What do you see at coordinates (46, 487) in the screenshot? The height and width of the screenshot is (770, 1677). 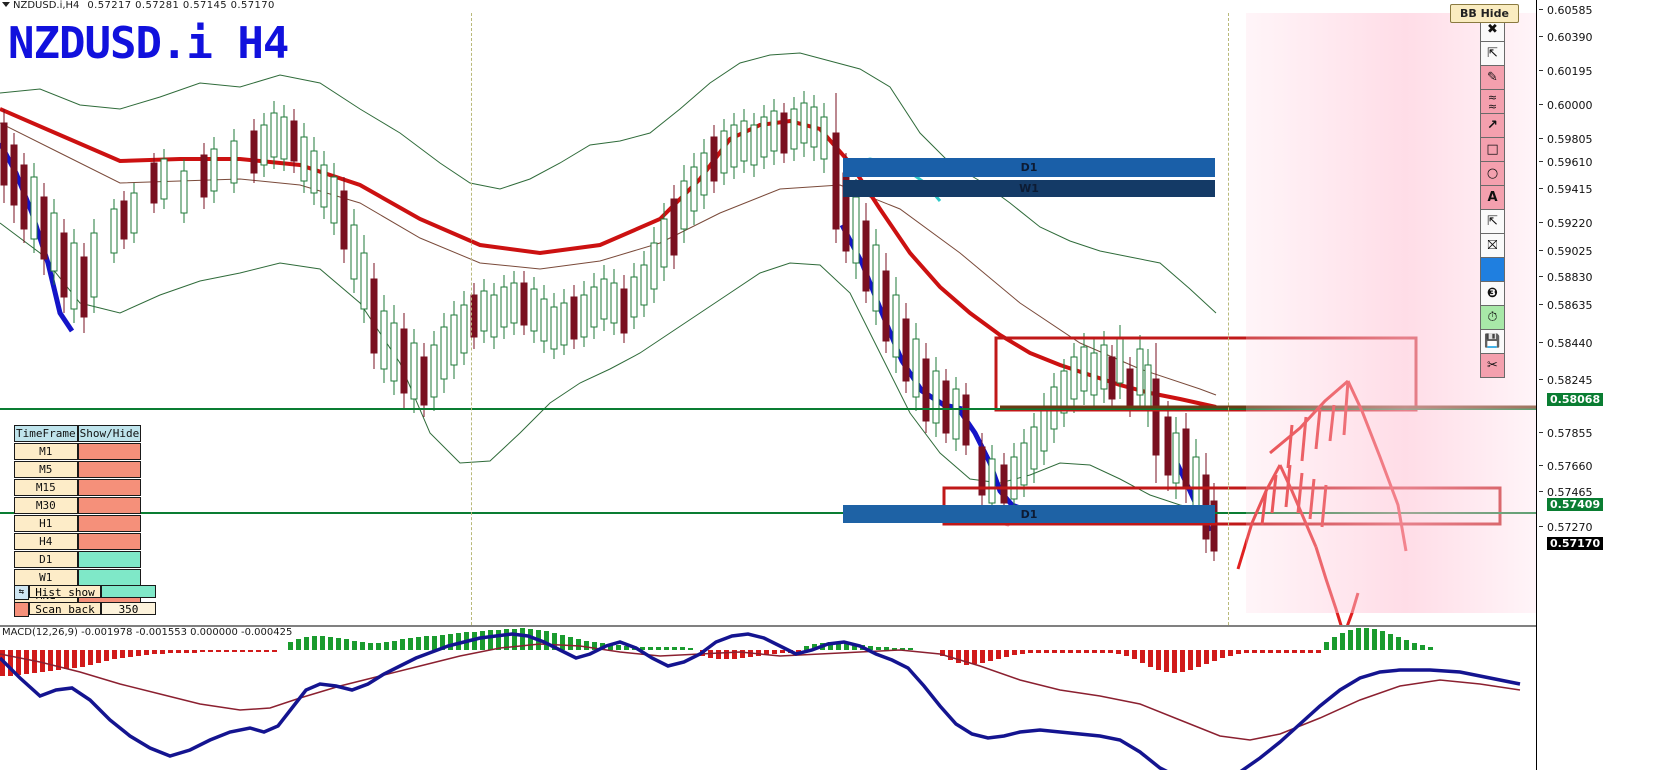 I see `timeframe-label-m15: M15` at bounding box center [46, 487].